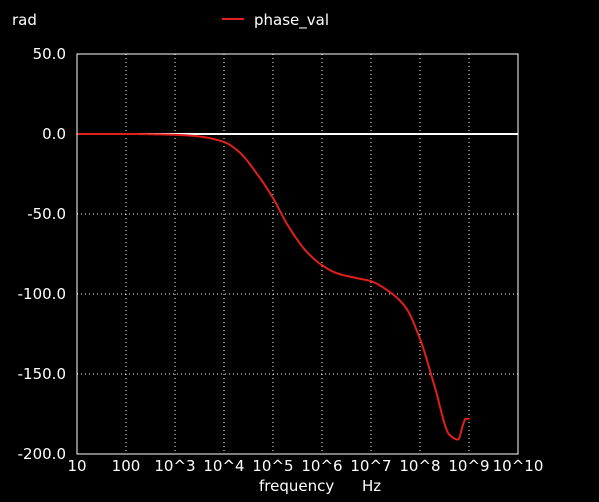  What do you see at coordinates (468, 466) in the screenshot?
I see `x-tick-label: 10^9` at bounding box center [468, 466].